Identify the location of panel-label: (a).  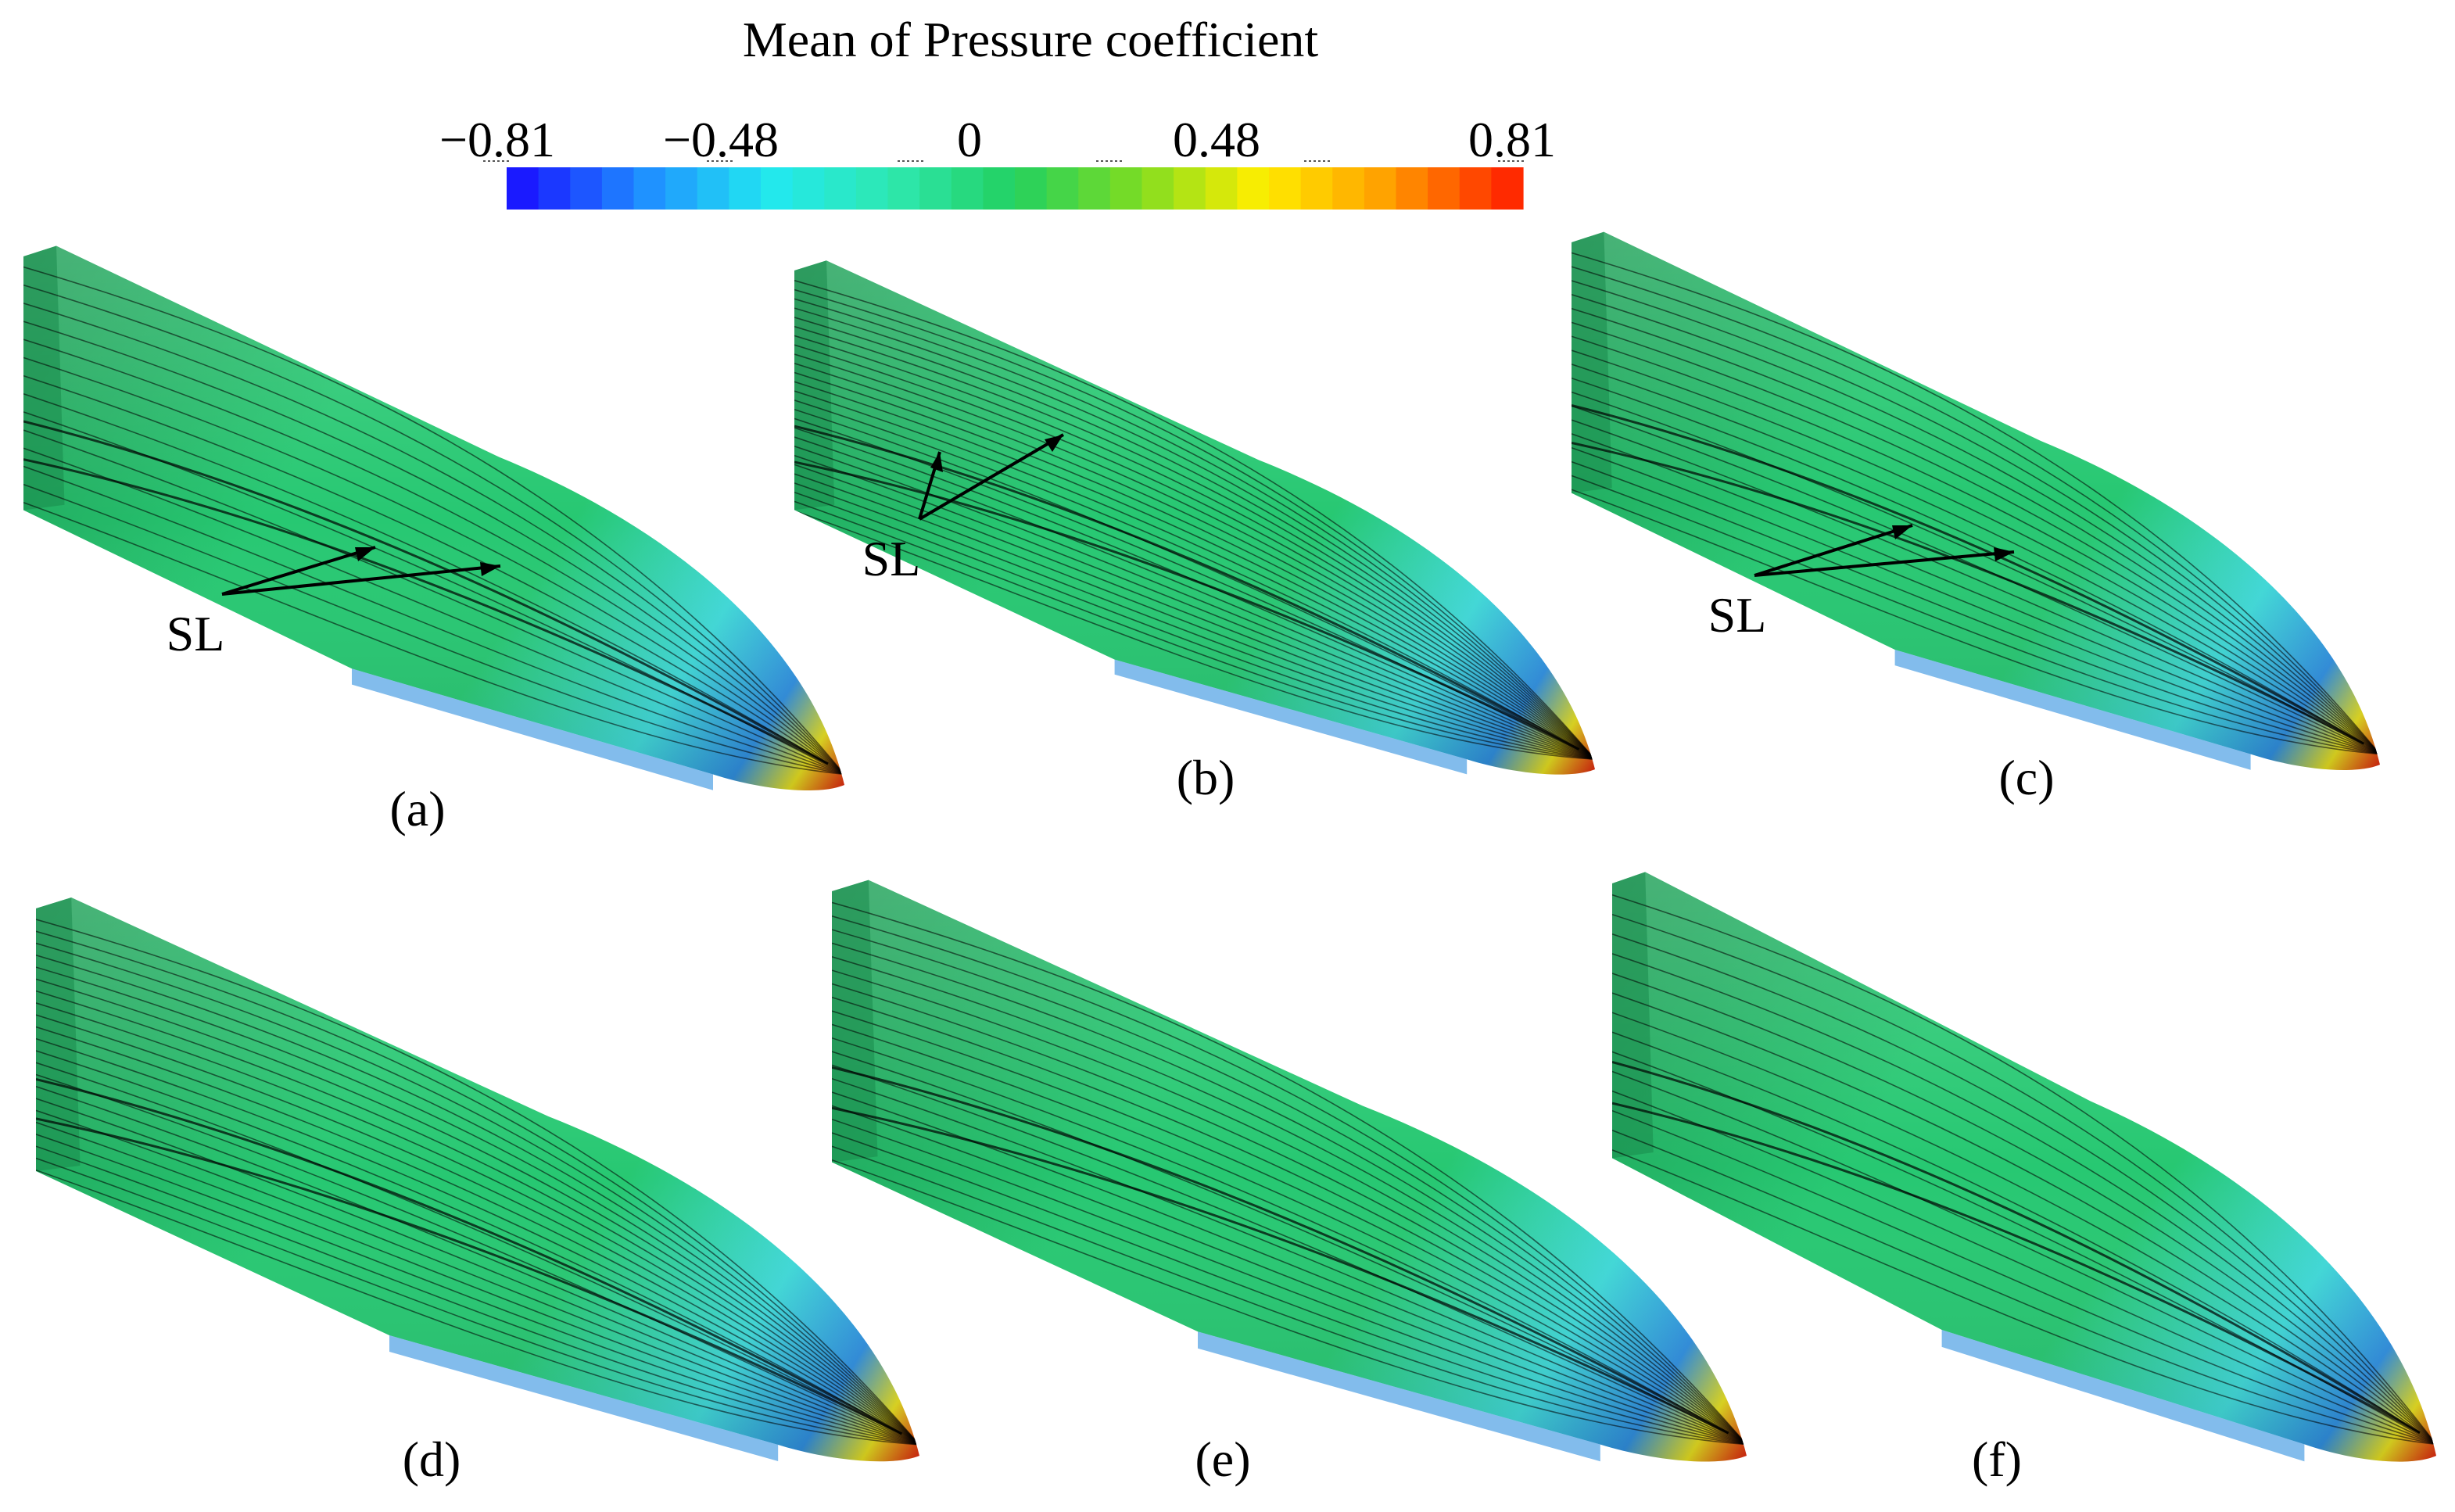
(417, 809).